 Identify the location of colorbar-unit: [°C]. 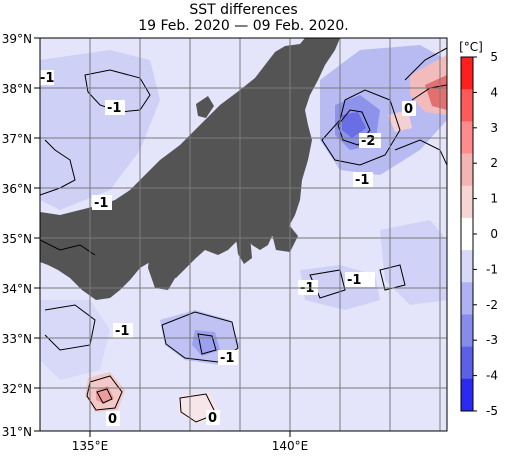
(471, 47).